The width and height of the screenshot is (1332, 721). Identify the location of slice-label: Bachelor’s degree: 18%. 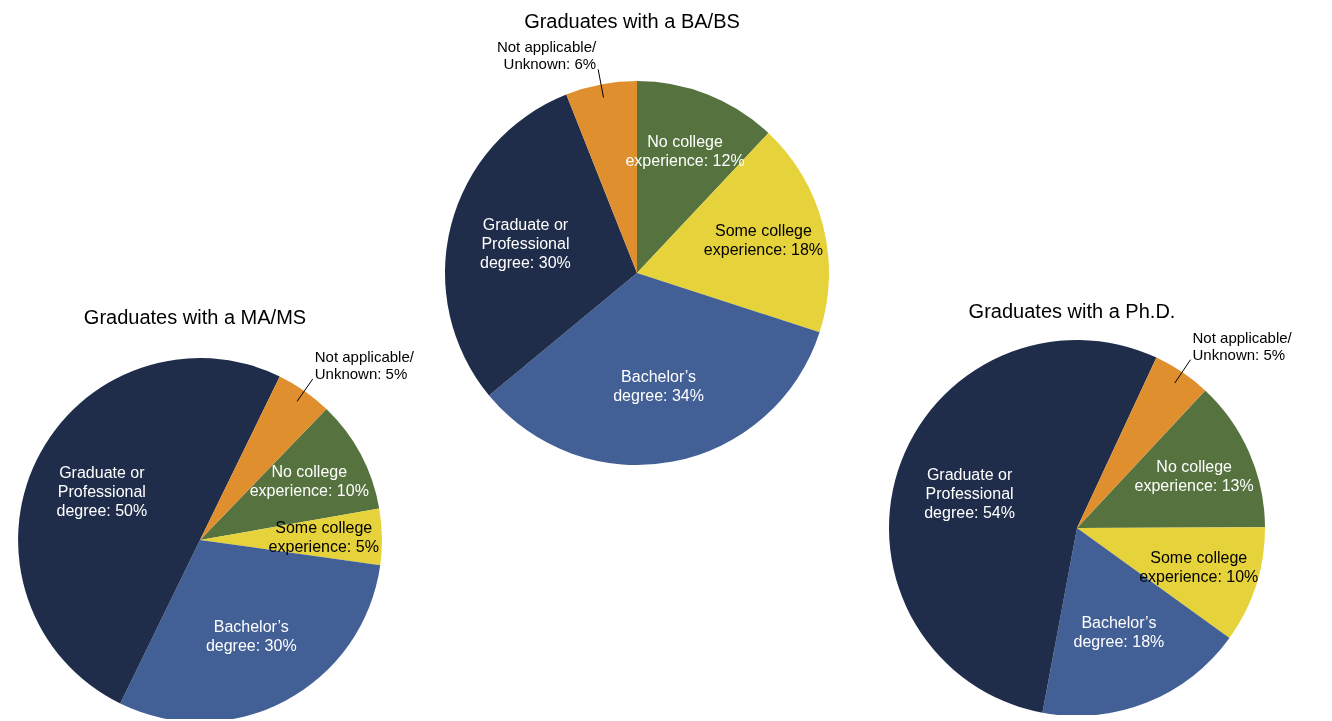
(1119, 632).